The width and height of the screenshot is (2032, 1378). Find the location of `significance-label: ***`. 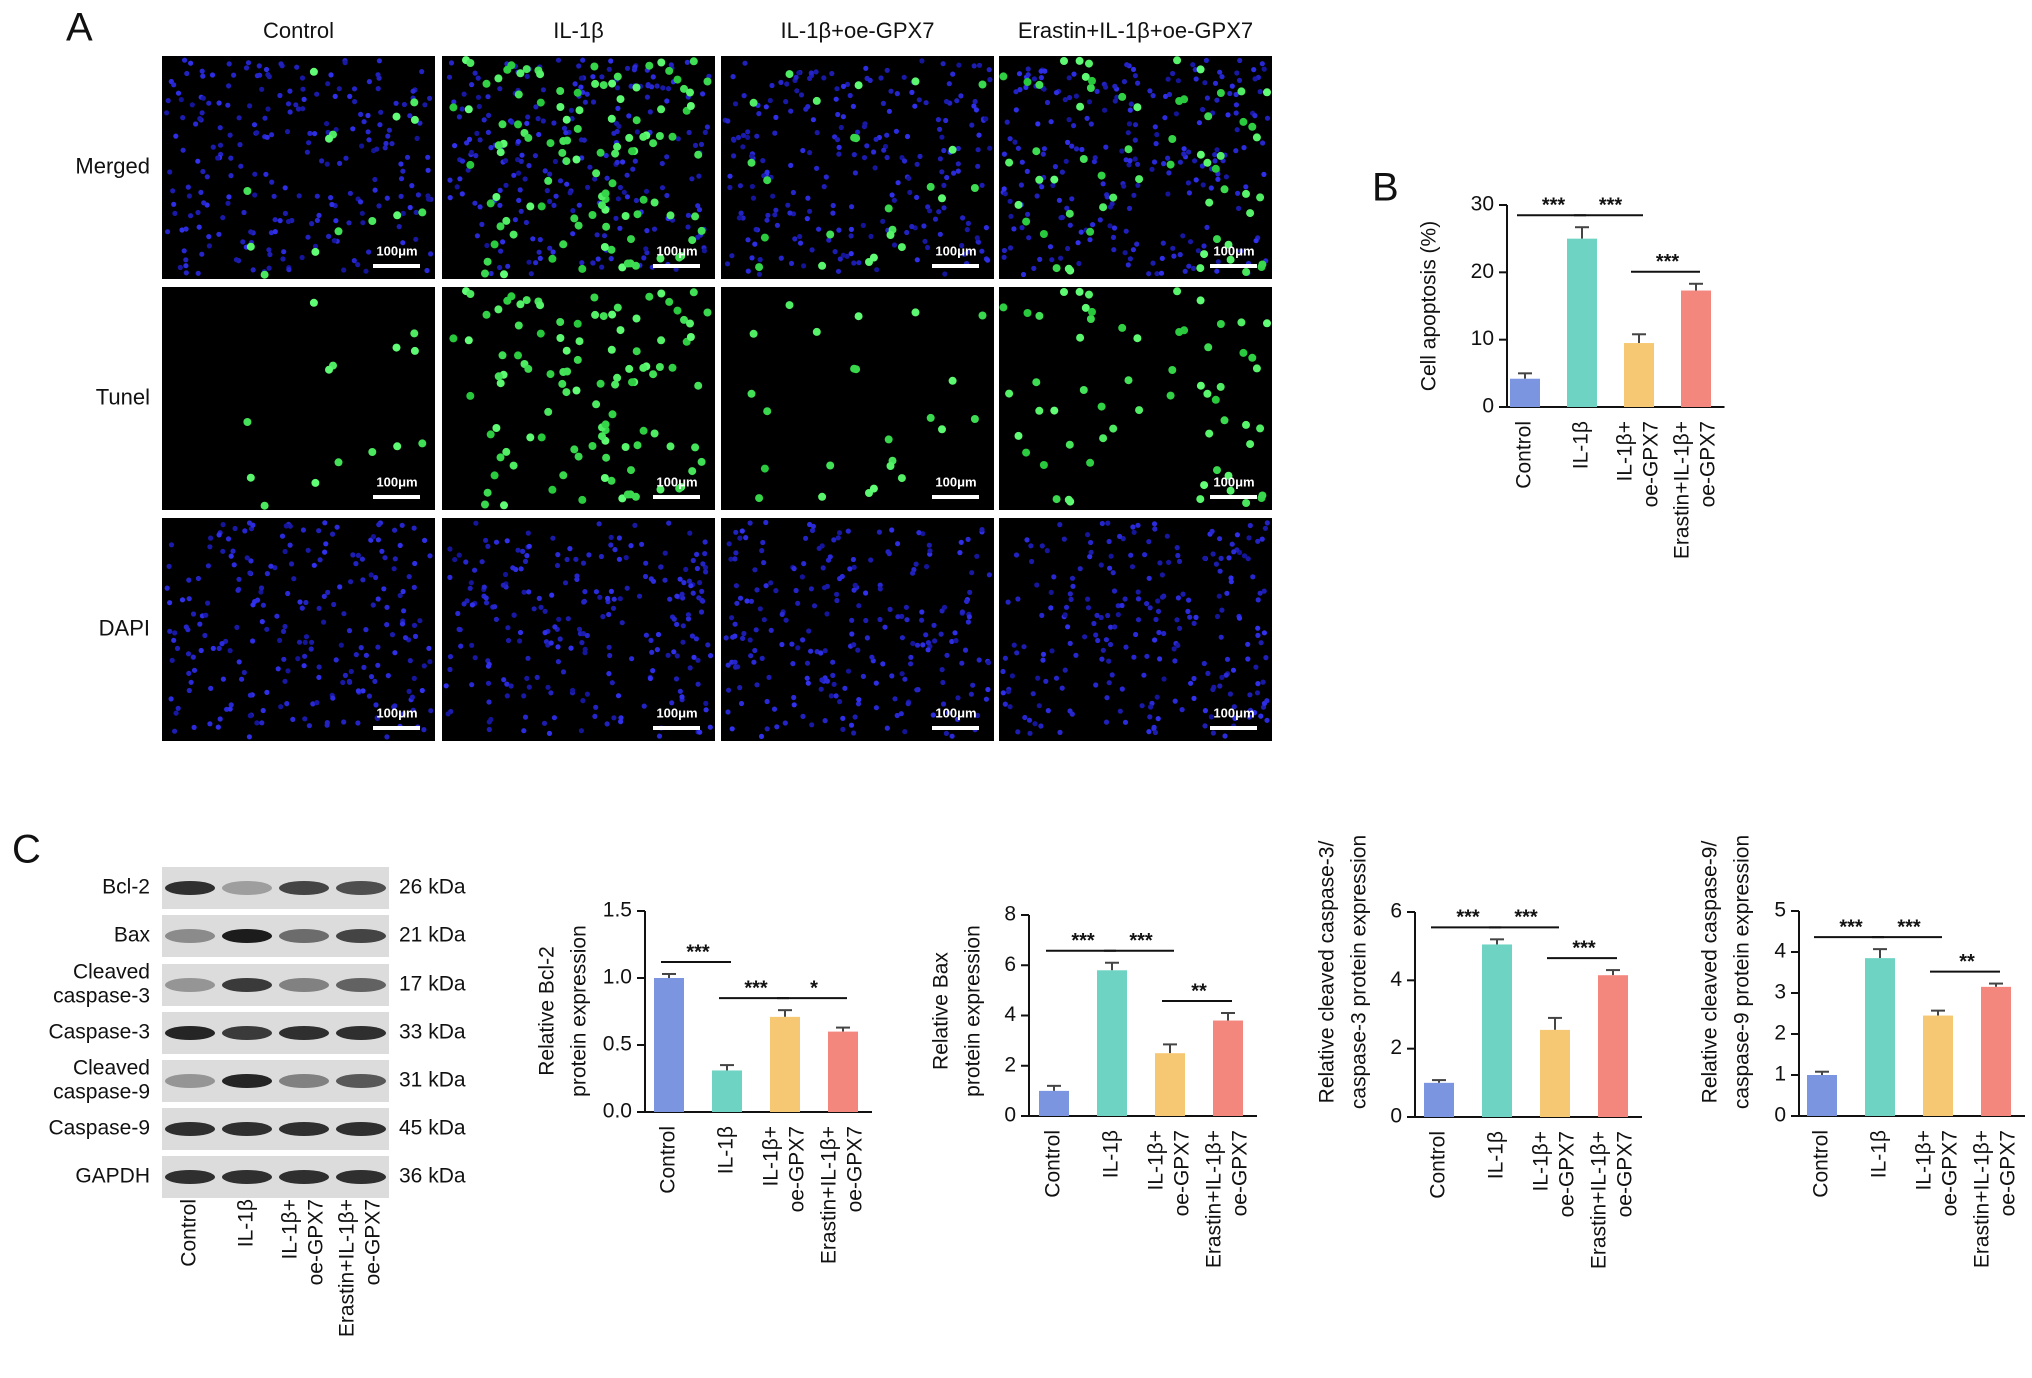

significance-label: *** is located at coordinates (698, 952).